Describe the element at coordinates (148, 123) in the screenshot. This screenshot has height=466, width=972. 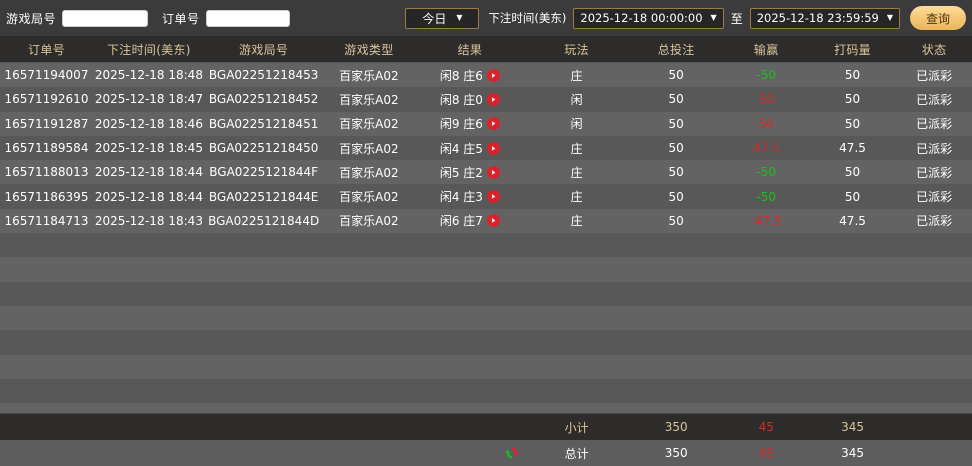
I see `cell-bet-time: 2025-12-18 18:46` at that location.